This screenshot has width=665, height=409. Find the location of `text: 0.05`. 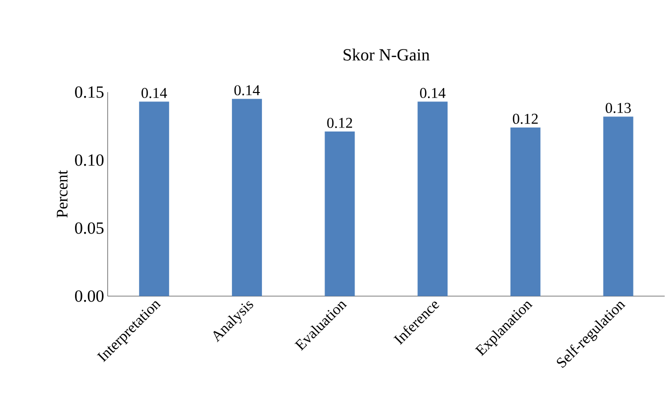

text: 0.05 is located at coordinates (89, 228).